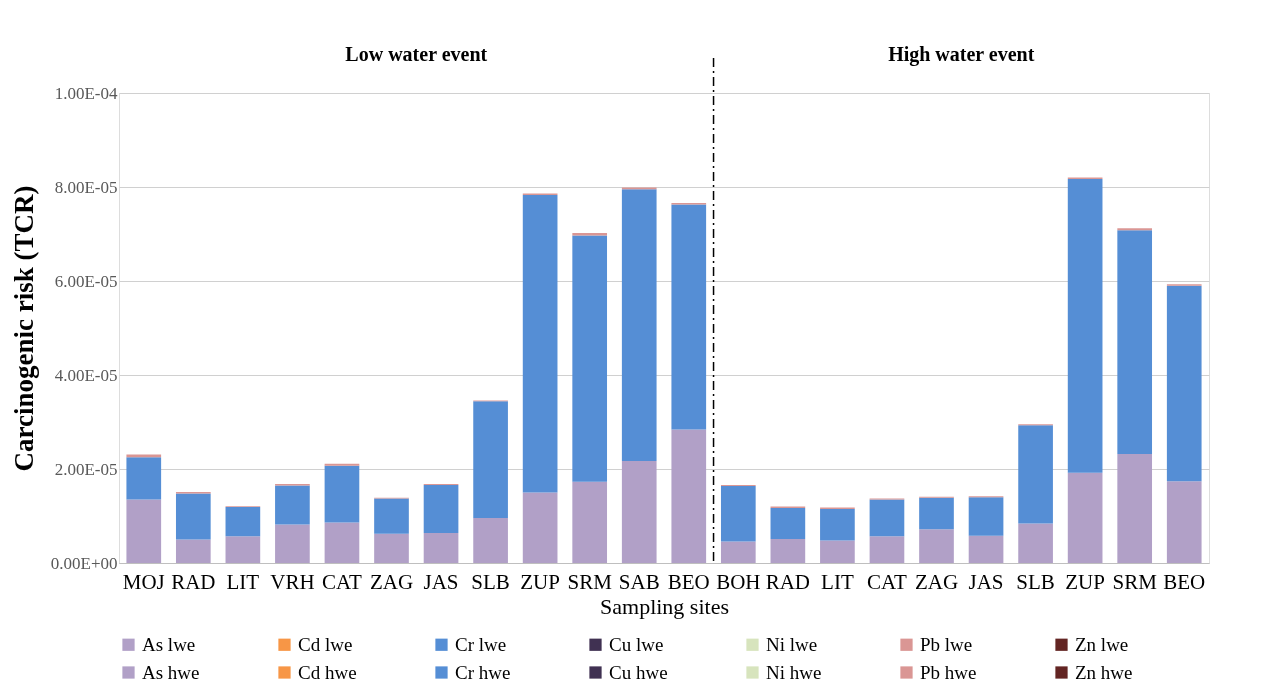 This screenshot has width=1266, height=686. I want to click on legend-label: Zn hwe, so click(1104, 672).